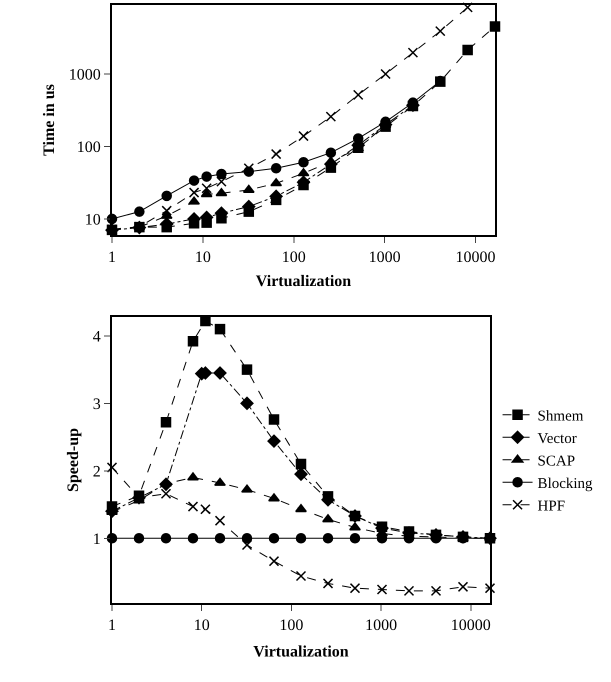 This screenshot has width=611, height=682. What do you see at coordinates (49, 120) in the screenshot?
I see `y-axis-title: Time in us` at bounding box center [49, 120].